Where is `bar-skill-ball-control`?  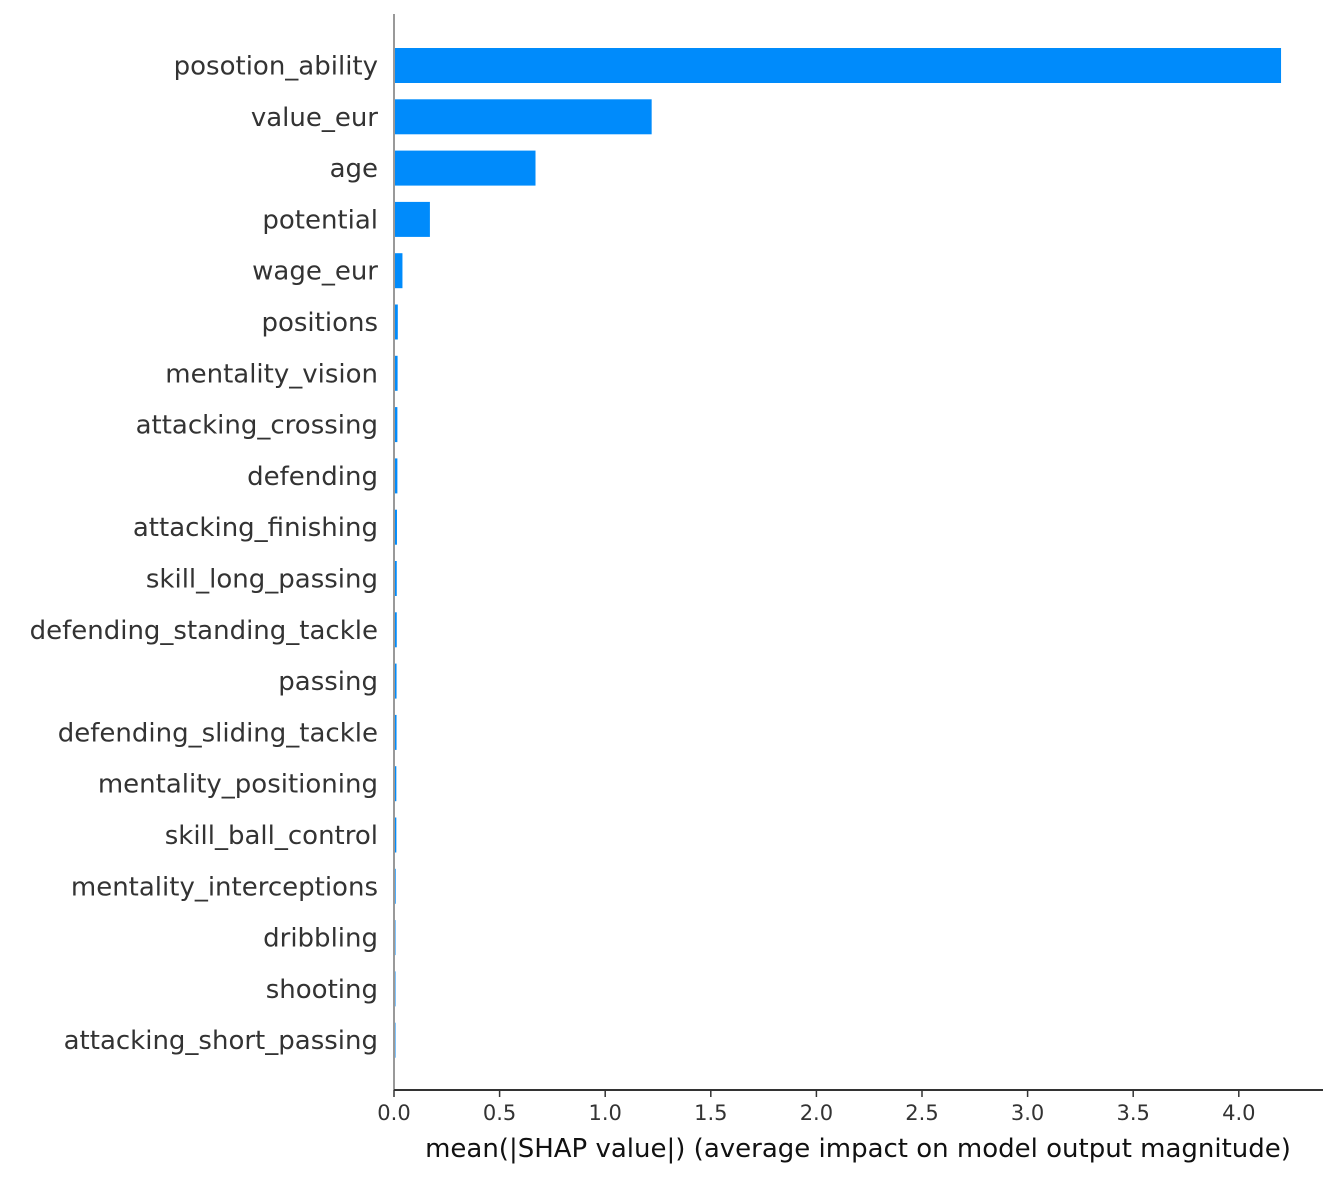 bar-skill-ball-control is located at coordinates (395, 835).